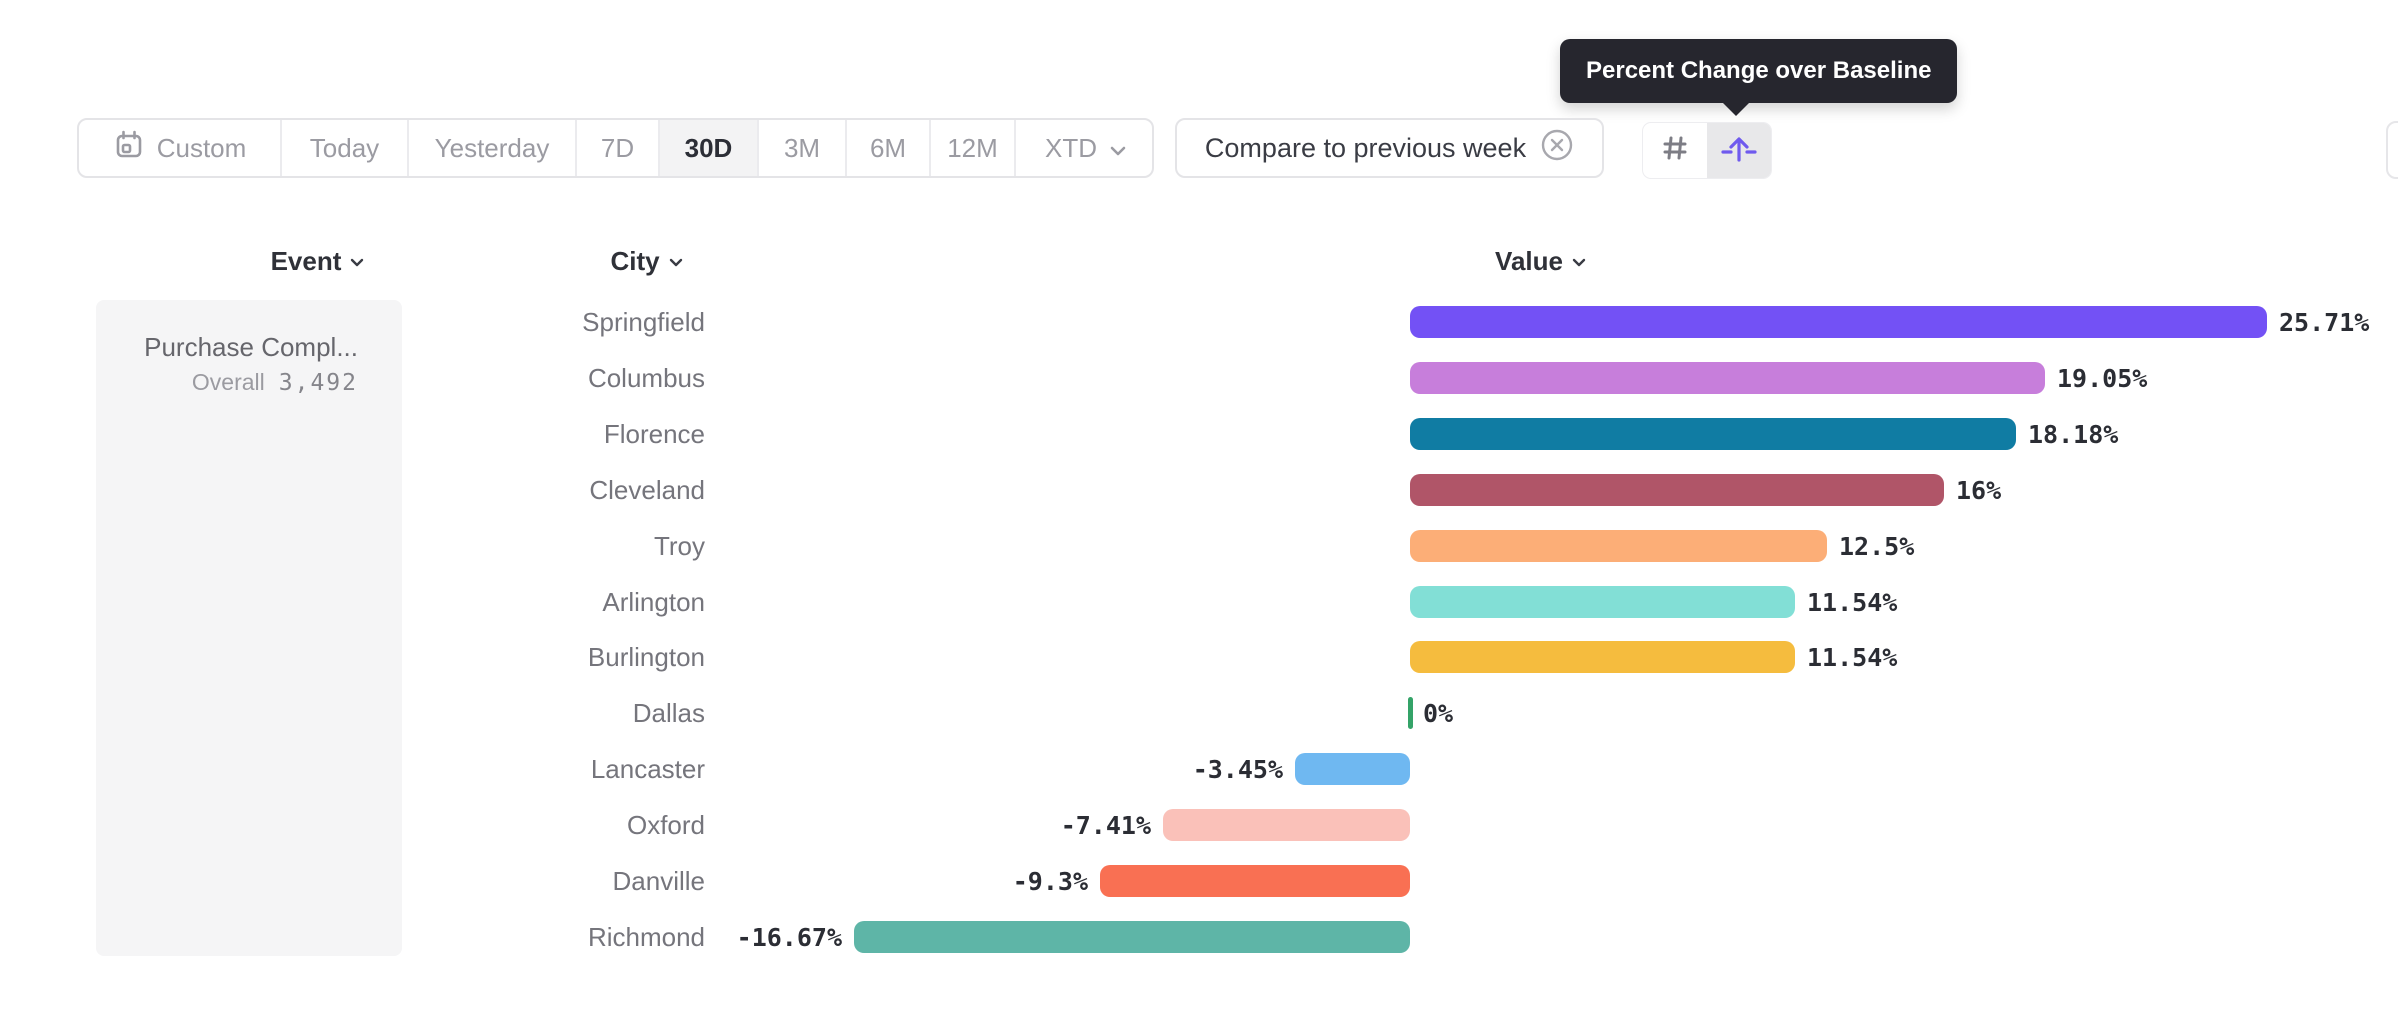 This screenshot has width=2398, height=1022. Describe the element at coordinates (2073, 434) in the screenshot. I see `value-label: 18.18%` at that location.